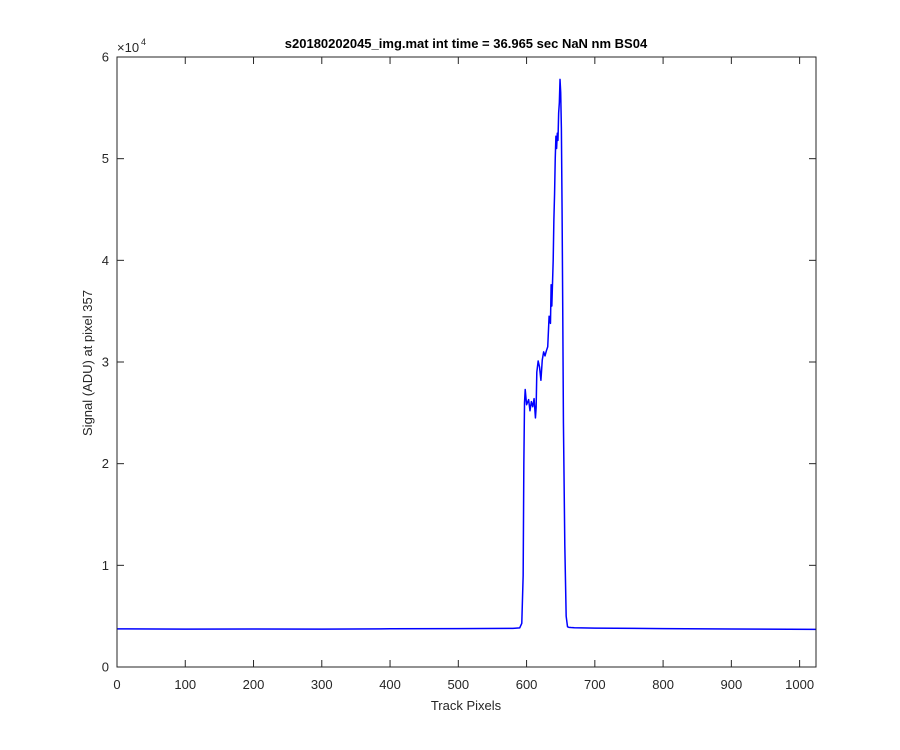 This screenshot has width=900, height=750. Describe the element at coordinates (527, 684) in the screenshot. I see `x-tick-label: 600` at that location.